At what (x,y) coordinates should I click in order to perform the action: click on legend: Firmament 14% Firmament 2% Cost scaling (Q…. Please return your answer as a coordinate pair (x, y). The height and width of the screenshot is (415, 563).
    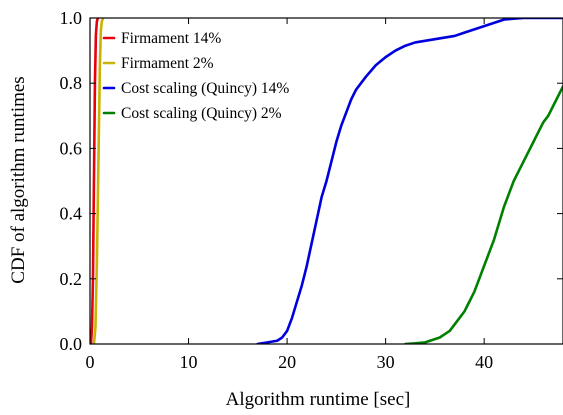
    Looking at the image, I should click on (195, 76).